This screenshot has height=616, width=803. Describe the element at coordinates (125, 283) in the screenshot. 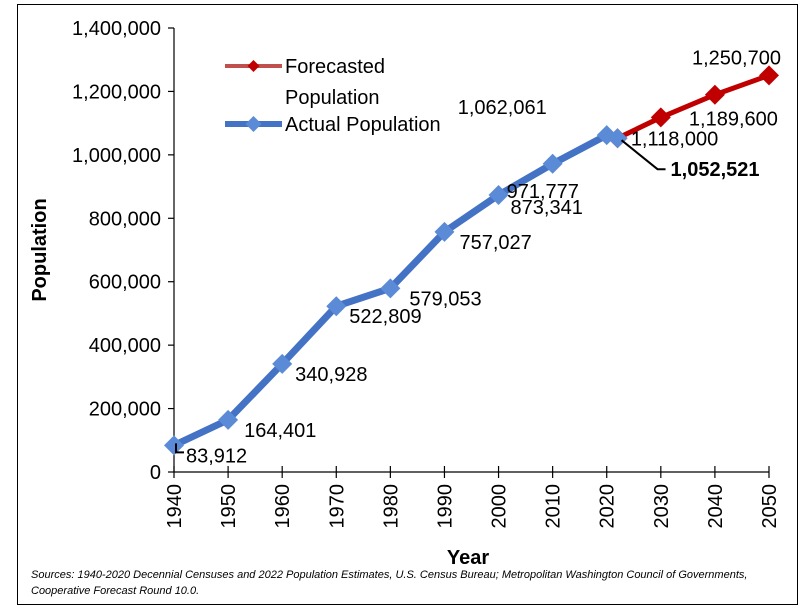

I see `y-tick-label: 600,000` at that location.